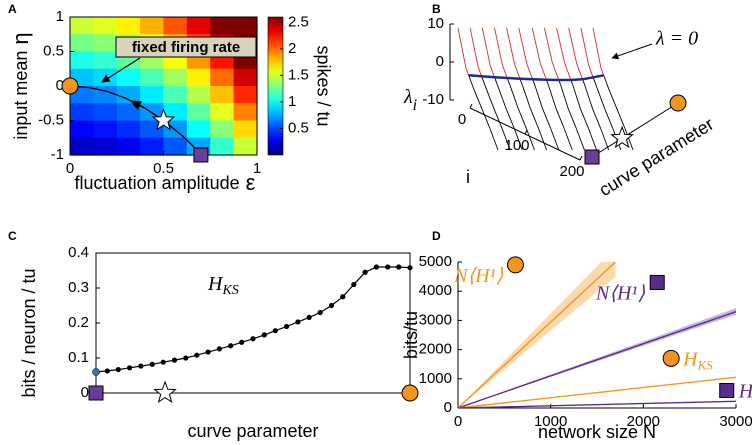 The image size is (752, 445). Describe the element at coordinates (643, 421) in the screenshot. I see `x-tick-label: 2000` at that location.